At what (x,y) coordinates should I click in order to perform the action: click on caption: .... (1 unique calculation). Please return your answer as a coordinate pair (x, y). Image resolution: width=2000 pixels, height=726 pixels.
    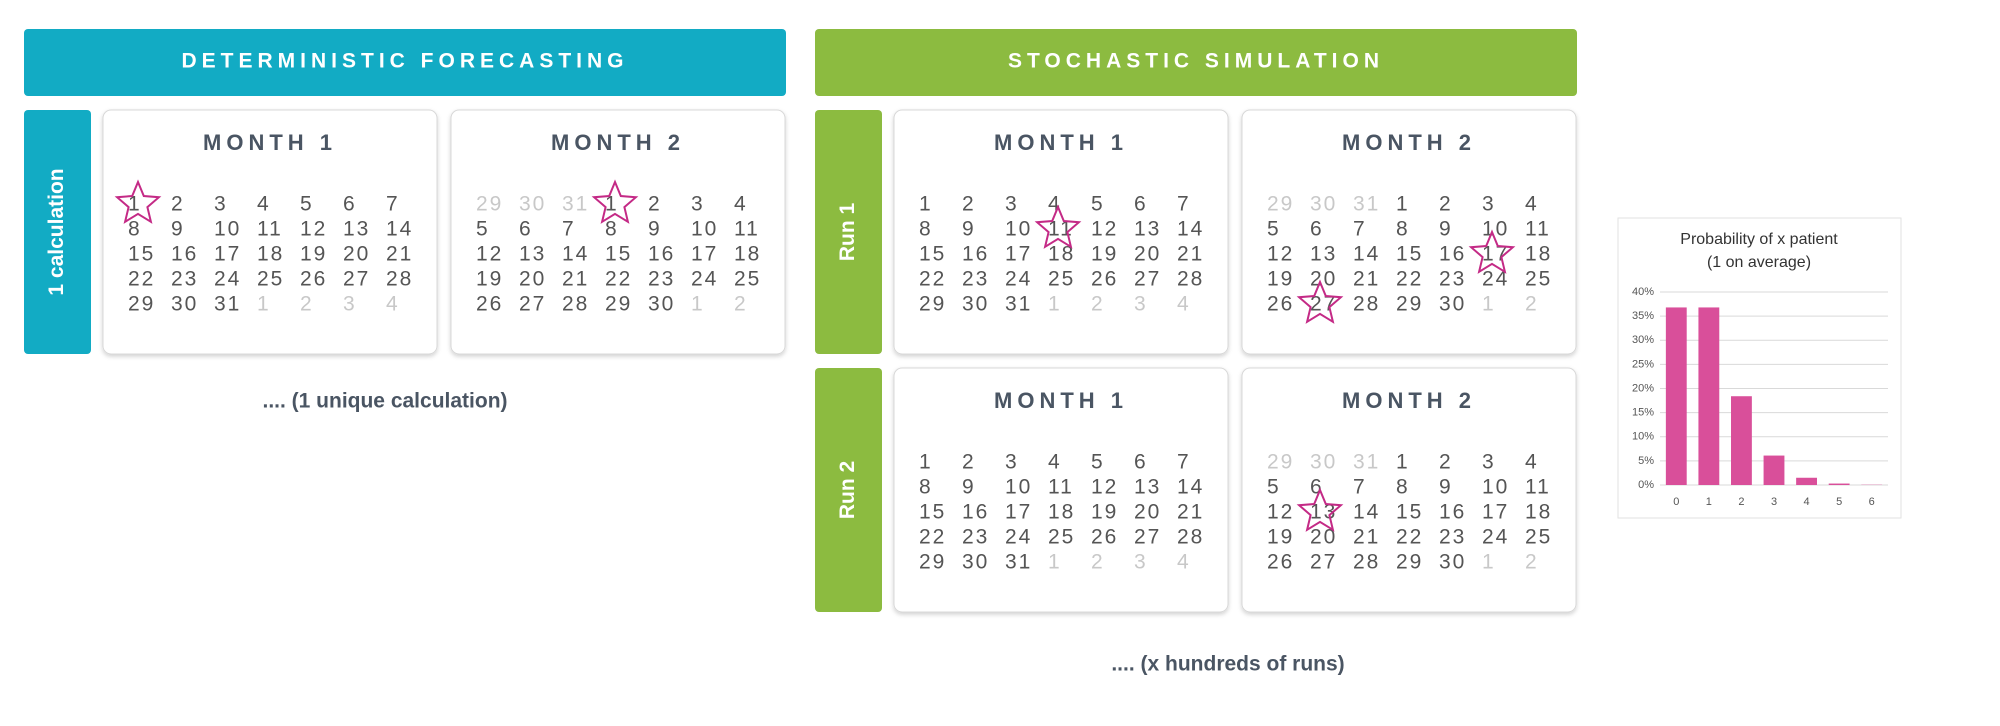
    Looking at the image, I should click on (384, 401).